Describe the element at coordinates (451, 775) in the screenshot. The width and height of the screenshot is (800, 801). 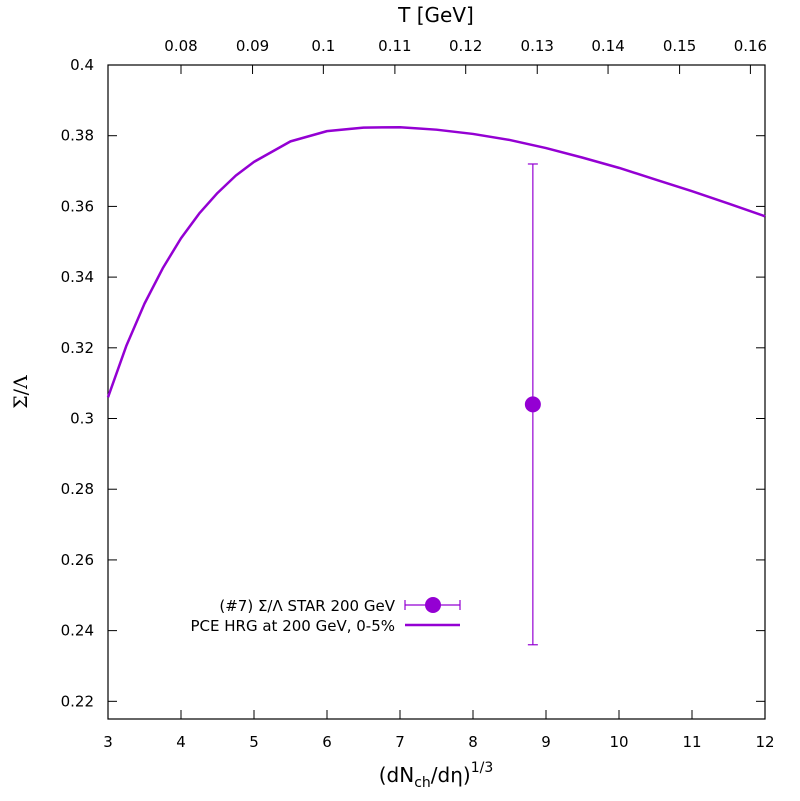
I see `x-axis-title-middle: /dη)` at that location.